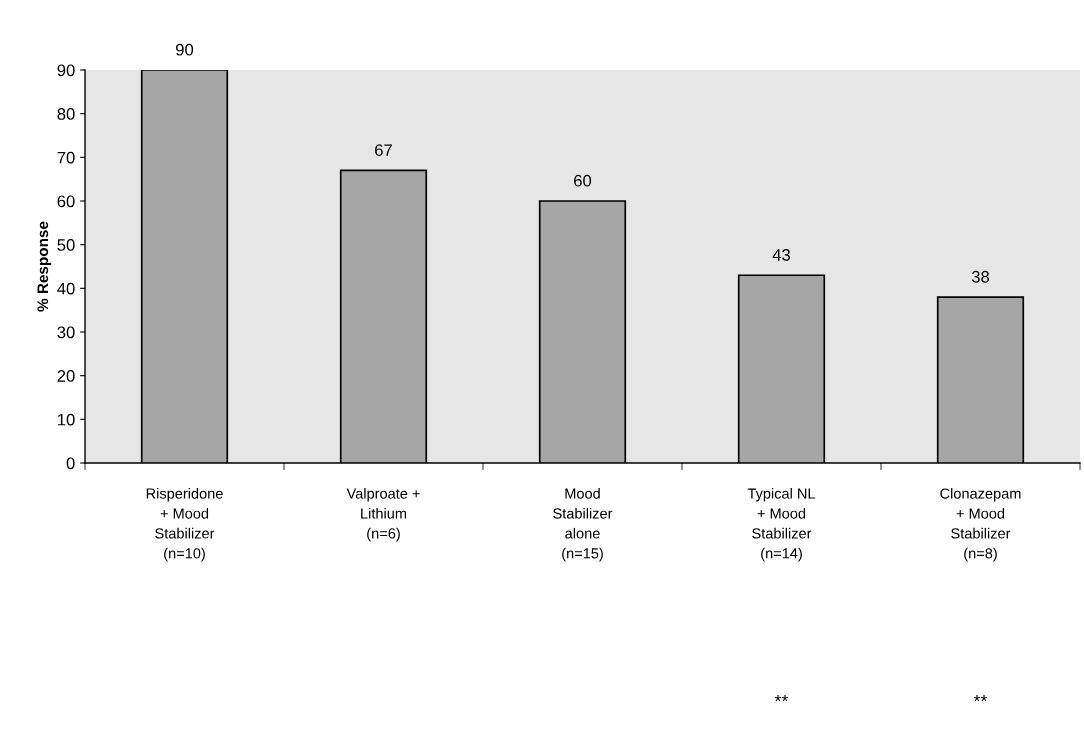 The height and width of the screenshot is (730, 1084). What do you see at coordinates (66, 332) in the screenshot?
I see `y-tick-label: 30` at bounding box center [66, 332].